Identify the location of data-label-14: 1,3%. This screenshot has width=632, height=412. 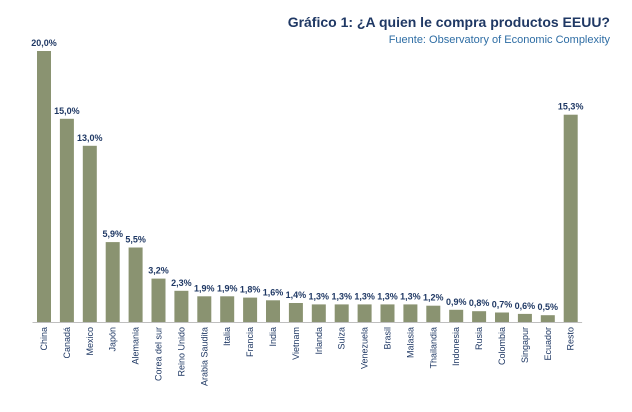
(364, 296).